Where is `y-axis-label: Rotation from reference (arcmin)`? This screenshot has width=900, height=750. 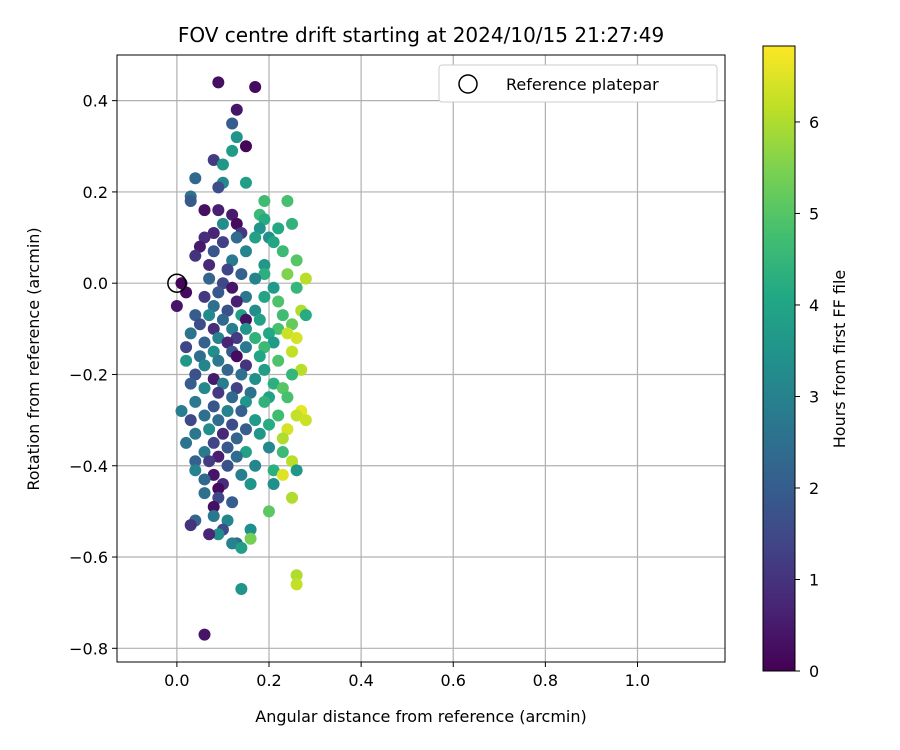
y-axis-label: Rotation from reference (arcmin) is located at coordinates (33, 358).